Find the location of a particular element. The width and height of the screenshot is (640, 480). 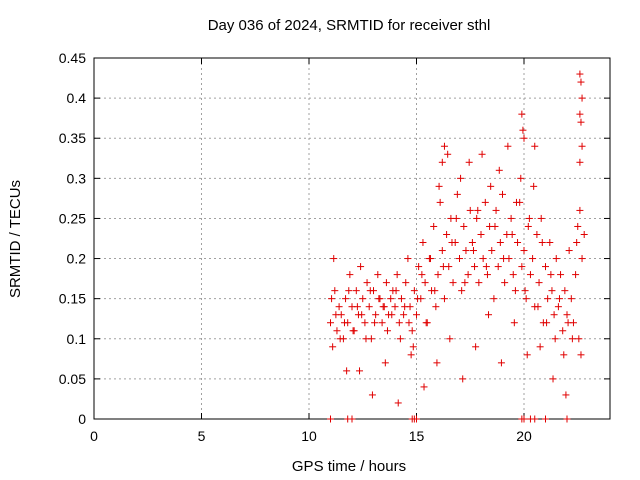

y-tick-label: 0.15 is located at coordinates (72, 299).